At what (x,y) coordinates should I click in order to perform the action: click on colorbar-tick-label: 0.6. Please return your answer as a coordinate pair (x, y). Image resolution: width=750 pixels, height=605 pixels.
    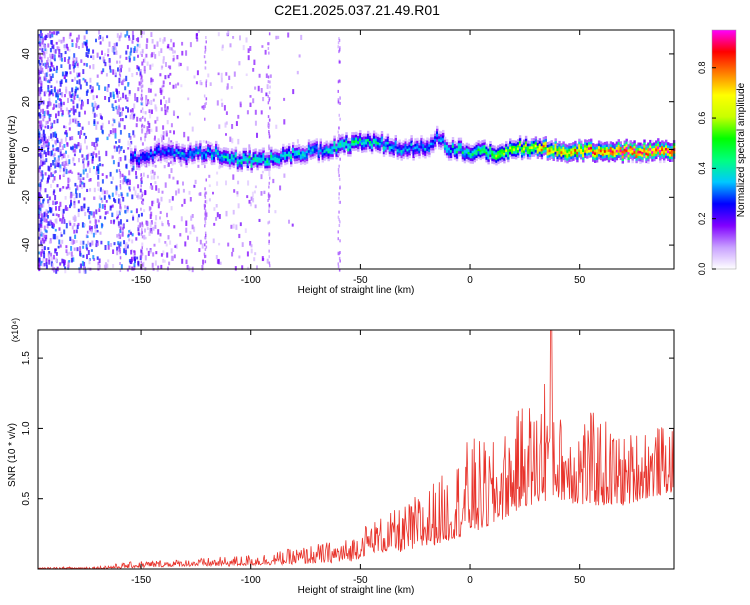
    Looking at the image, I should click on (702, 118).